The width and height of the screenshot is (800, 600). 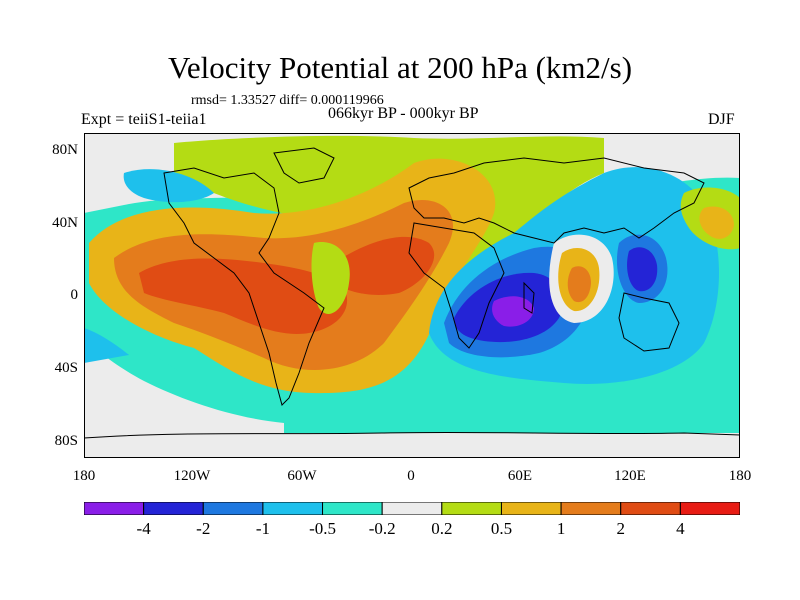 I want to click on colorbar-label: 0.2, so click(x=442, y=528).